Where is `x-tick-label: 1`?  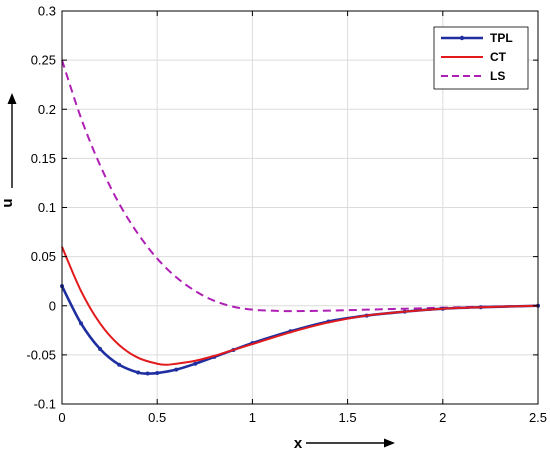
x-tick-label: 1 is located at coordinates (252, 417).